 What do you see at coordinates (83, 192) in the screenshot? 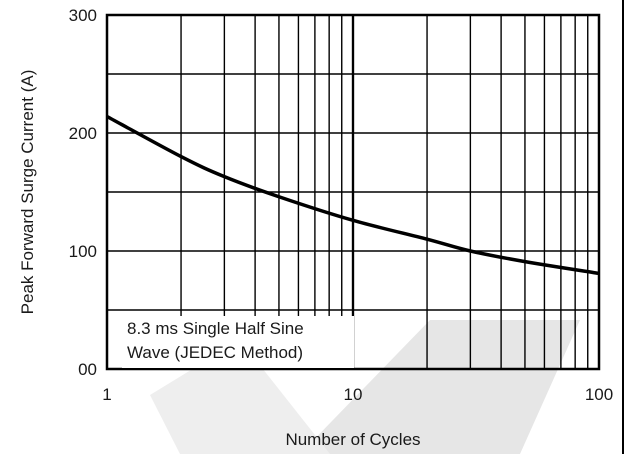
I see `y-tick-labels: 00 100 200 300` at bounding box center [83, 192].